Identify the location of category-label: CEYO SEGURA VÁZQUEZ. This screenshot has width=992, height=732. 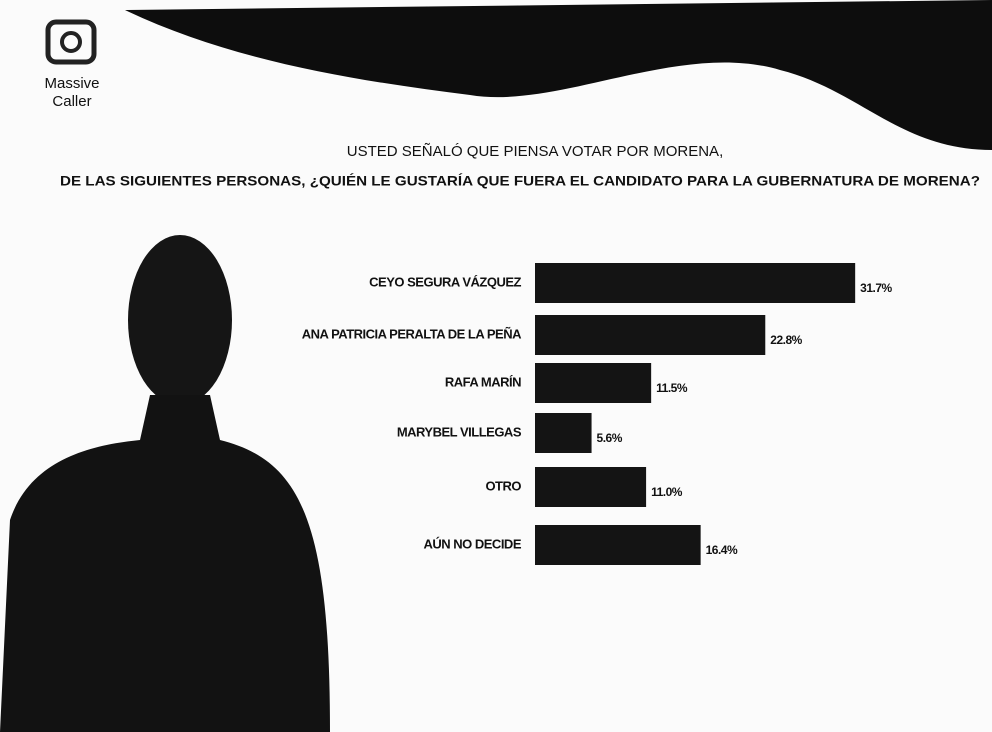
(445, 281).